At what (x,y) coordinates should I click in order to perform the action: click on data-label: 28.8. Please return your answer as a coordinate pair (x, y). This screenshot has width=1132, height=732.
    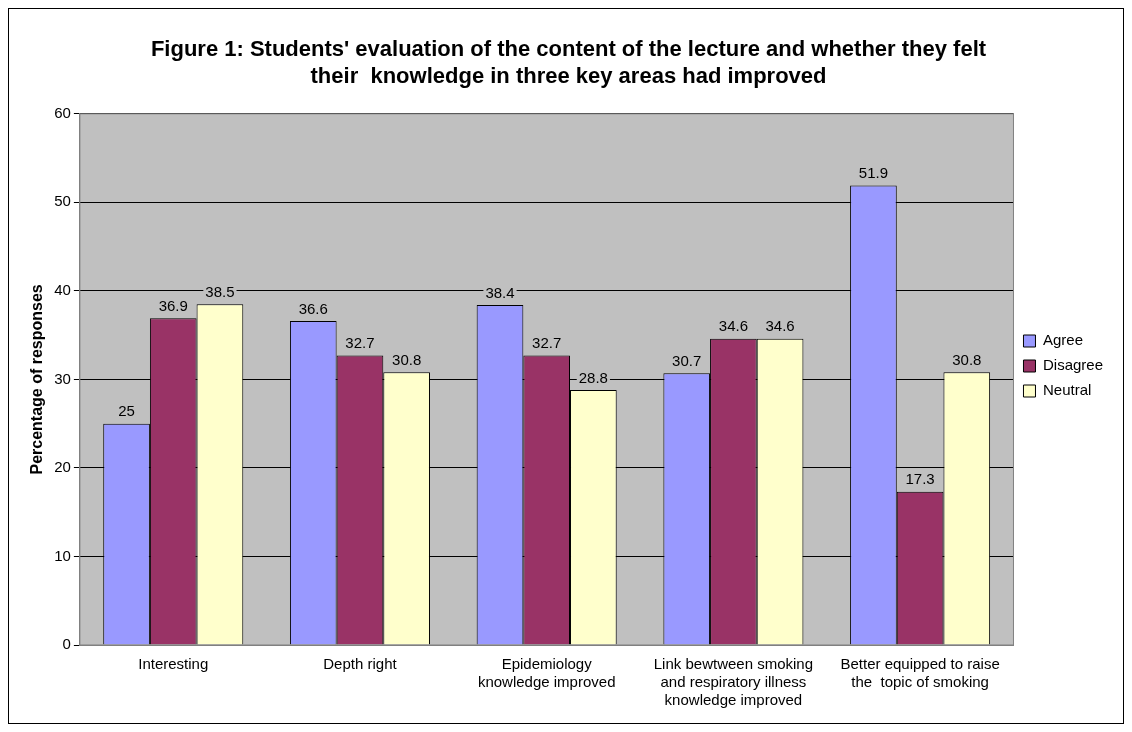
    Looking at the image, I should click on (593, 377).